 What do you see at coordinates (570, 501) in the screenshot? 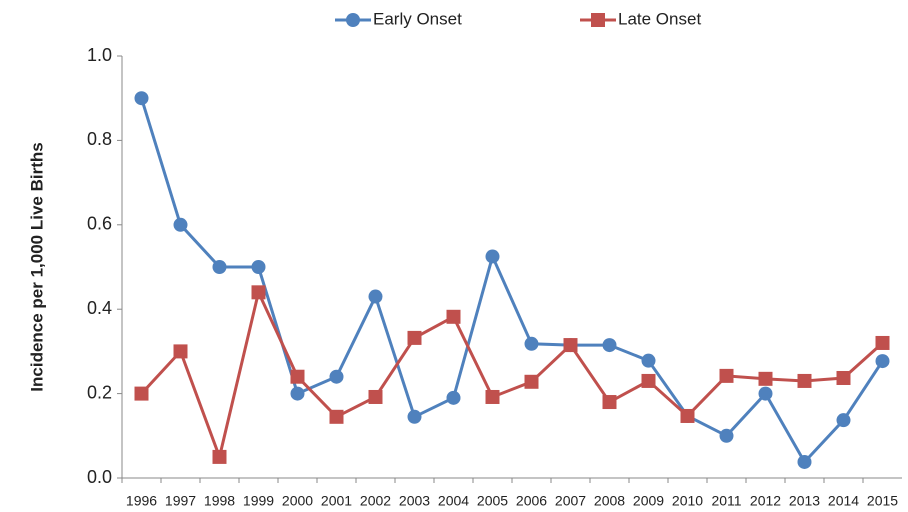
I see `x-tick-label: 2007` at bounding box center [570, 501].